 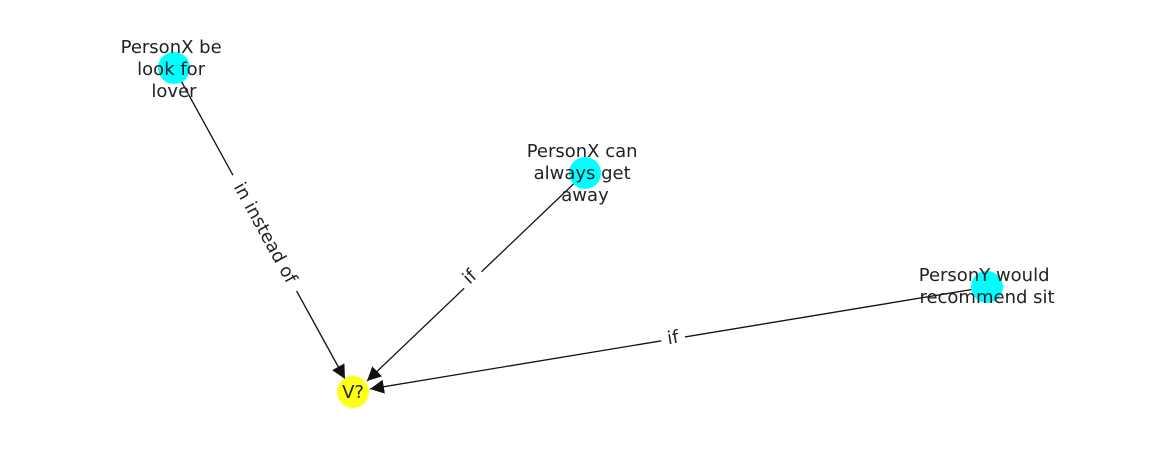 I want to click on svg-text:PersonX can always get: PersonX can always get away, so click(x=585, y=173).